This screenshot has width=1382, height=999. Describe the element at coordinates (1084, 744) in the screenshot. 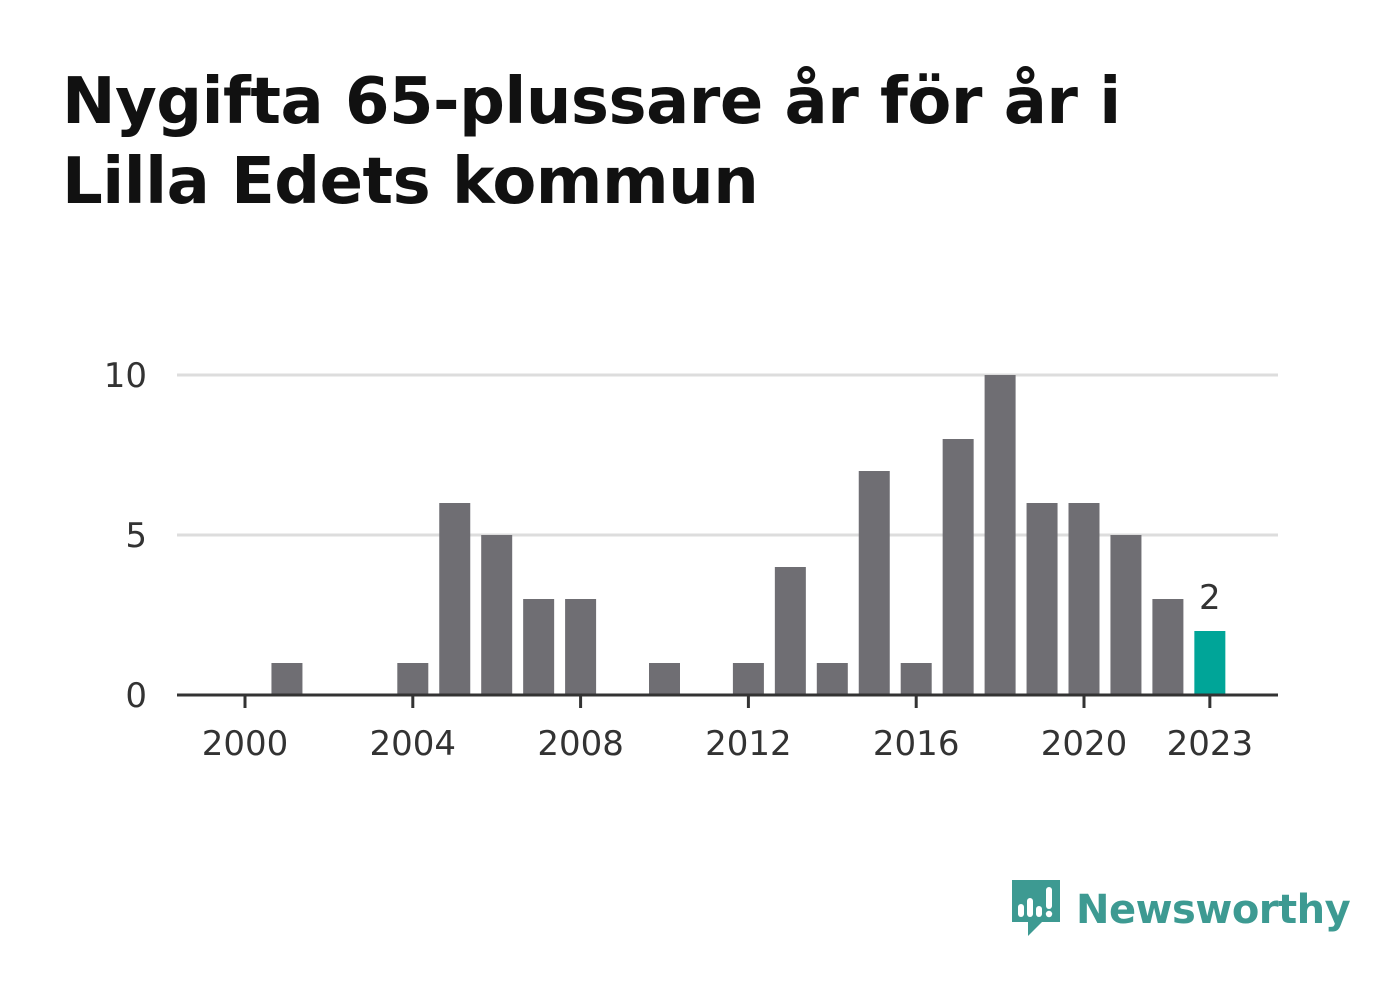

I see `x-tick-label: 2020` at that location.